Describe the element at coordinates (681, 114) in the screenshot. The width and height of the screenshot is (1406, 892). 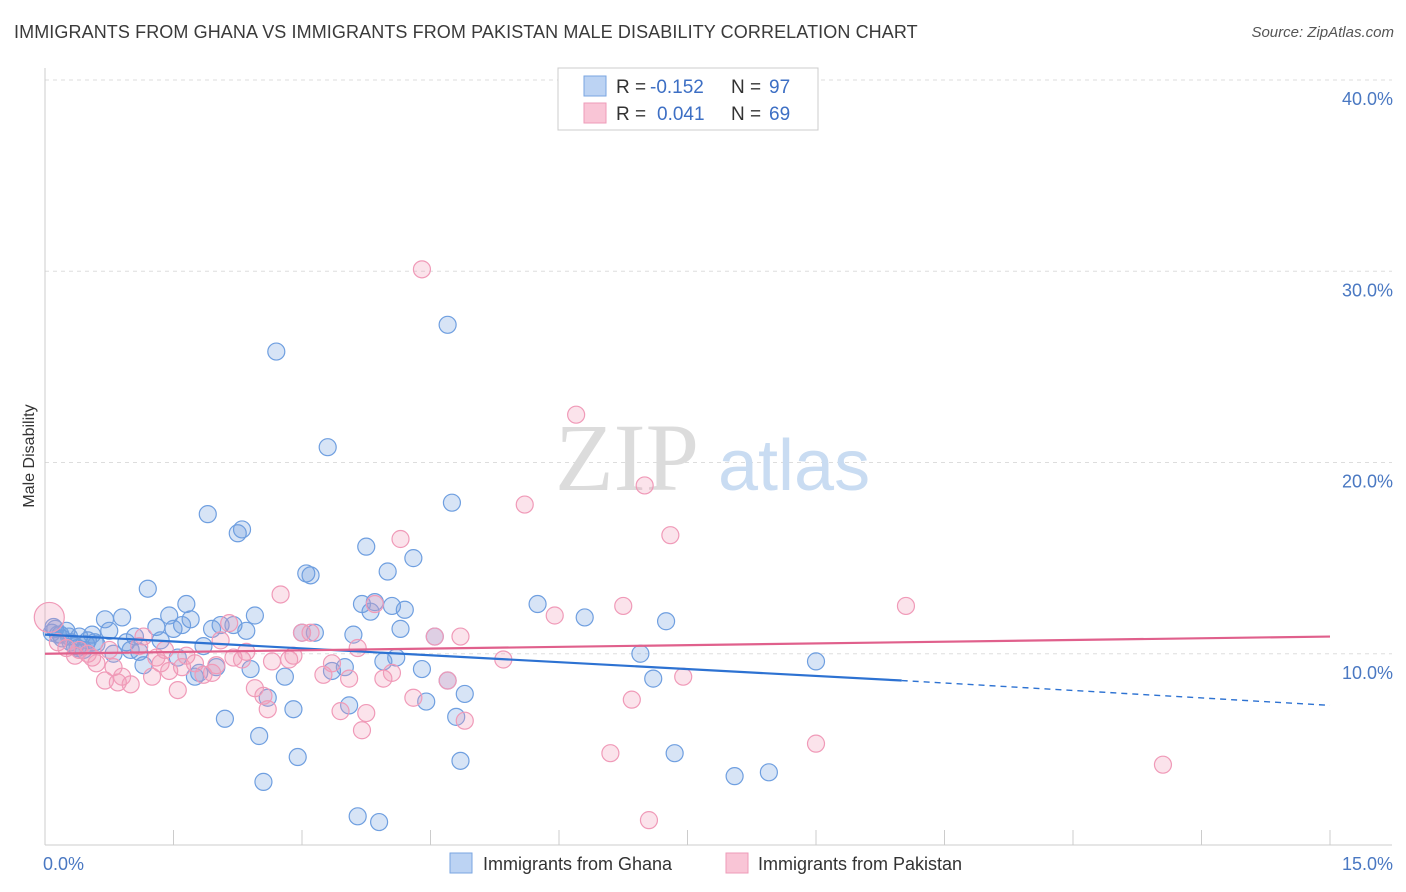
I see `pakistan-r-value: 0.041` at that location.